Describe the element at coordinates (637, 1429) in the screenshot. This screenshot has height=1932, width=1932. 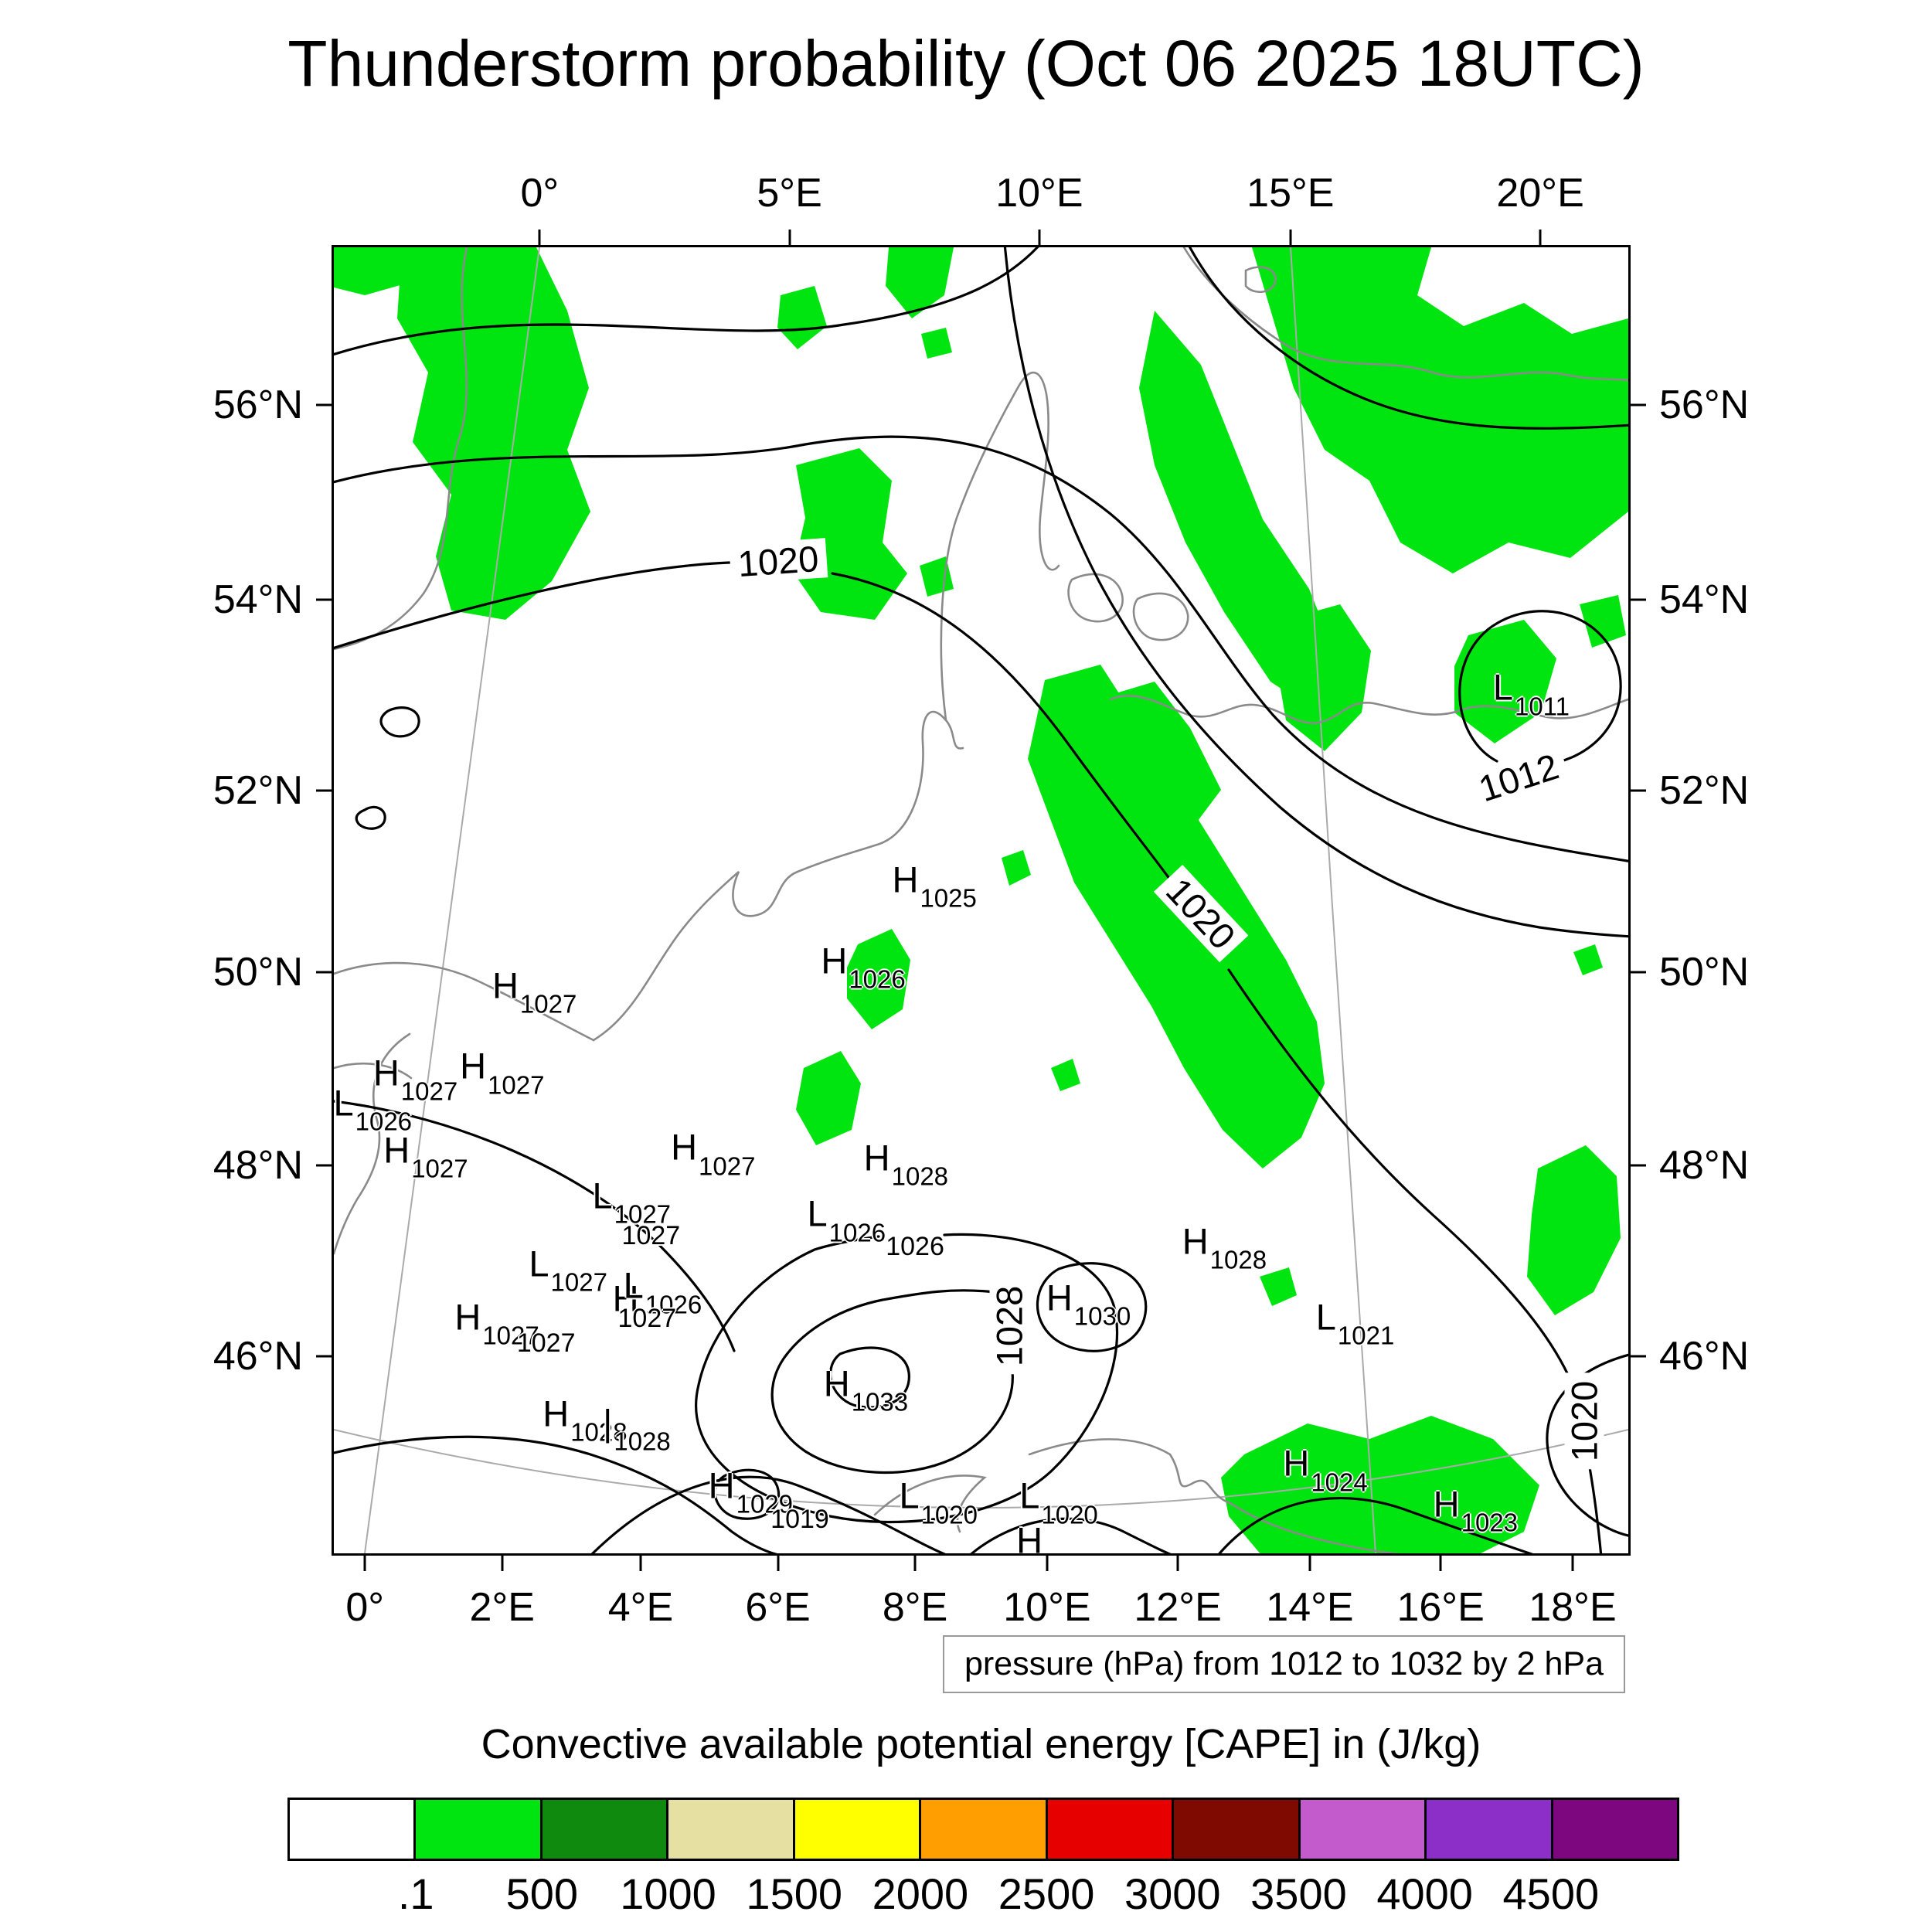
I see `pressure-label: |1028` at that location.